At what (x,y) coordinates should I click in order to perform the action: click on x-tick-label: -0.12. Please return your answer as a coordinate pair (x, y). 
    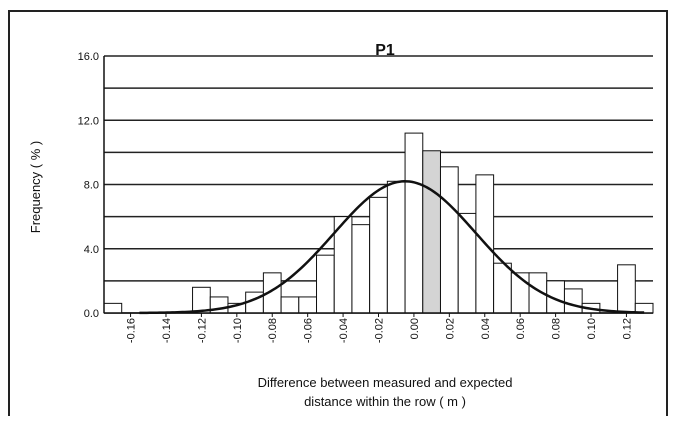
    Looking at the image, I should click on (202, 330).